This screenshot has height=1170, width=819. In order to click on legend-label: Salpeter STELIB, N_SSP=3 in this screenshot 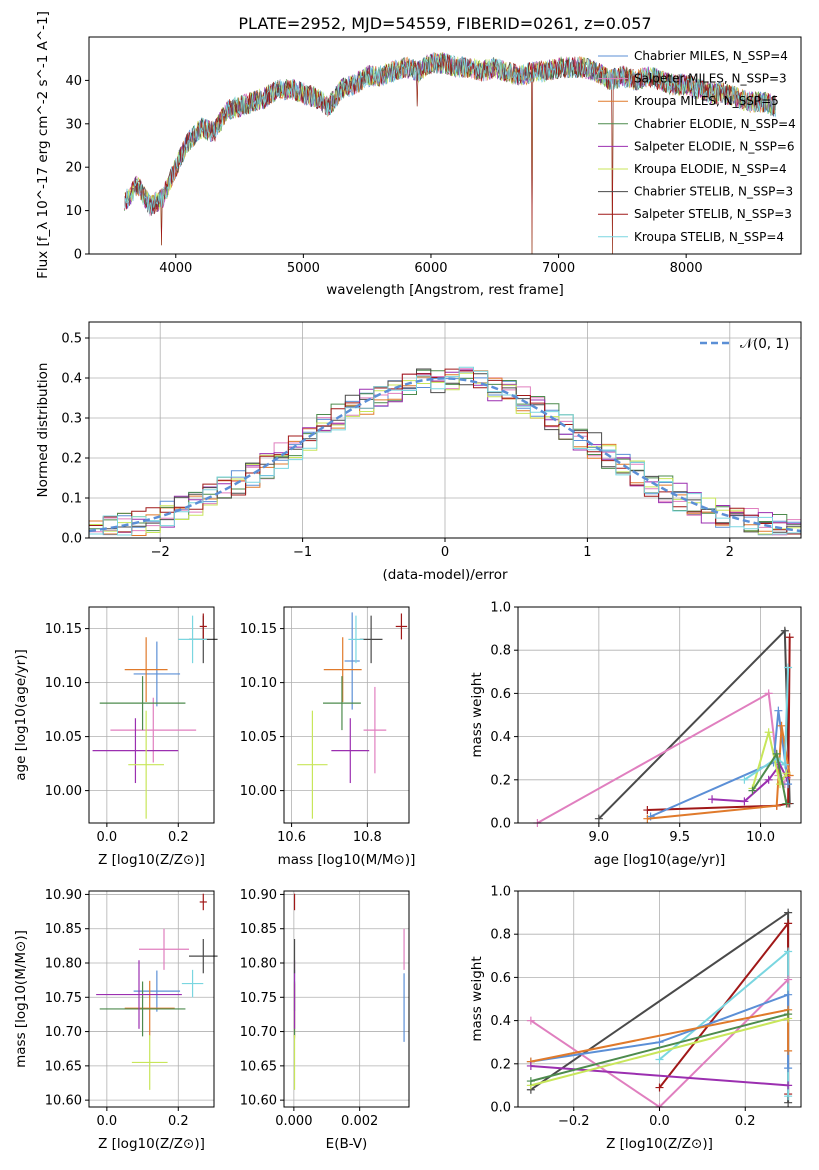, I will do `click(713, 214)`.